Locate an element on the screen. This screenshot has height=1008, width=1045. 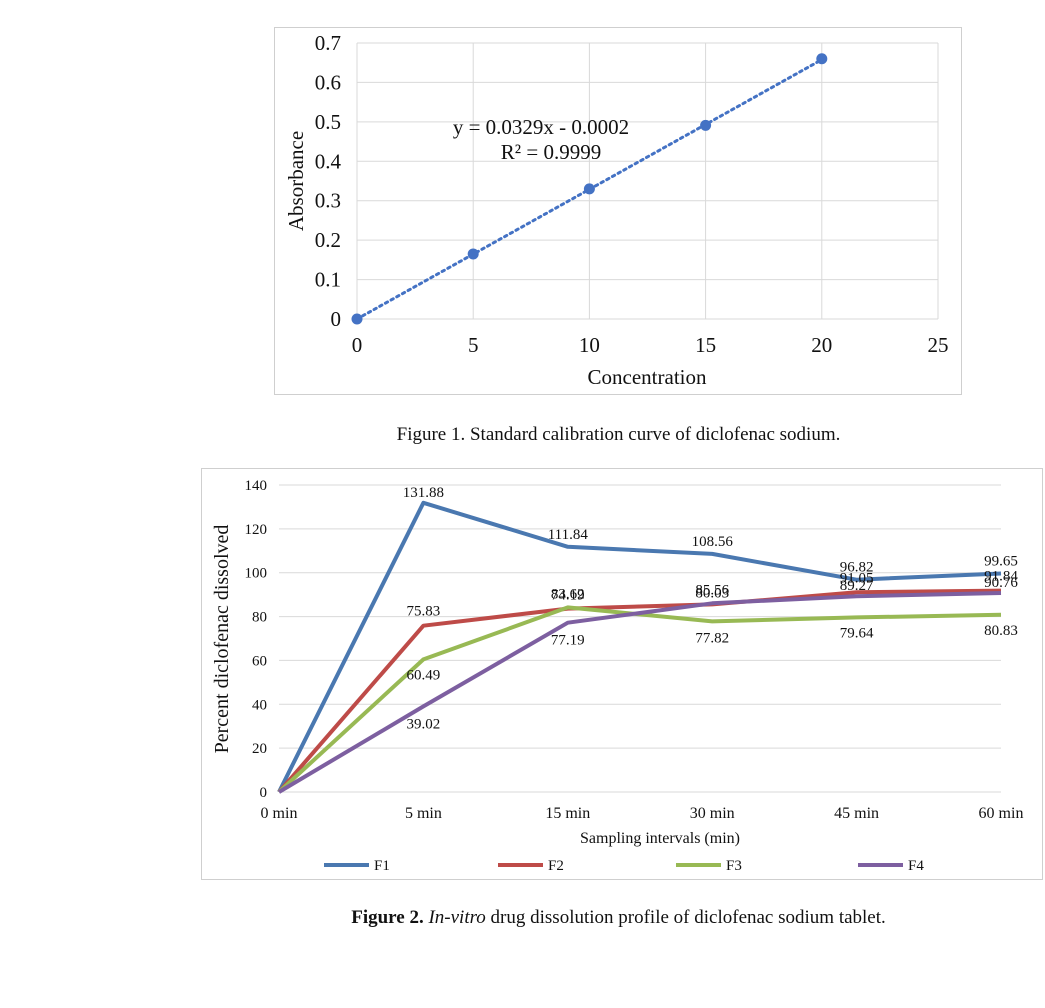
x-tick-label: 10 is located at coordinates (589, 345).